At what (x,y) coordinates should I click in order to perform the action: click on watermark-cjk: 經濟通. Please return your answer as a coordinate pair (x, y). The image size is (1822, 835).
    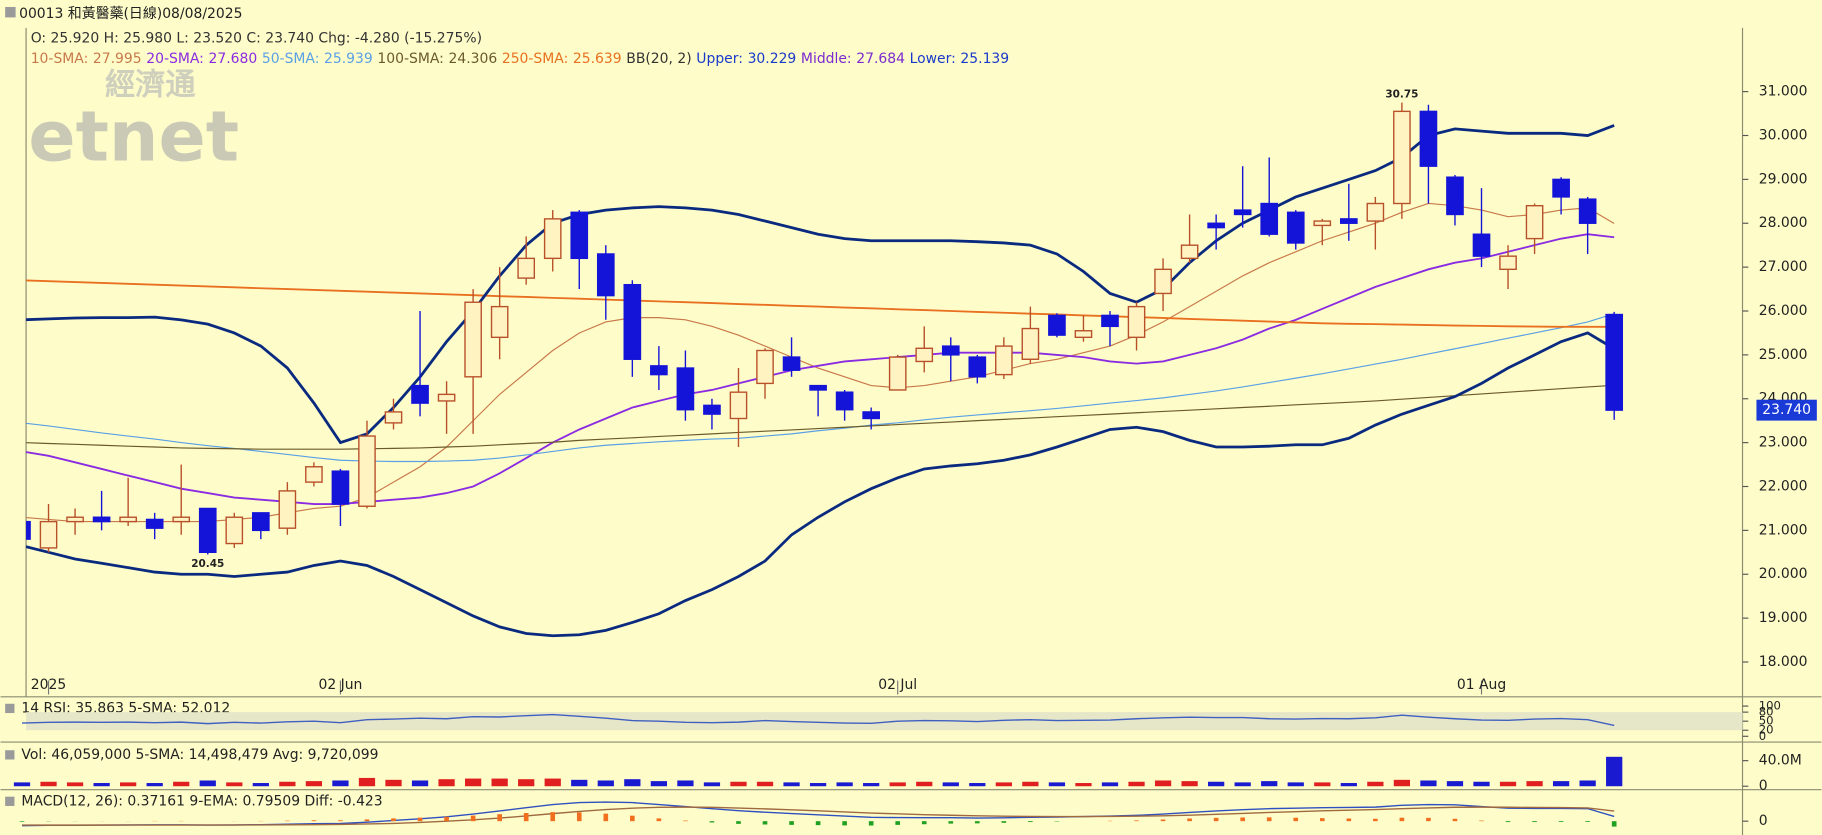
    Looking at the image, I should click on (150, 84).